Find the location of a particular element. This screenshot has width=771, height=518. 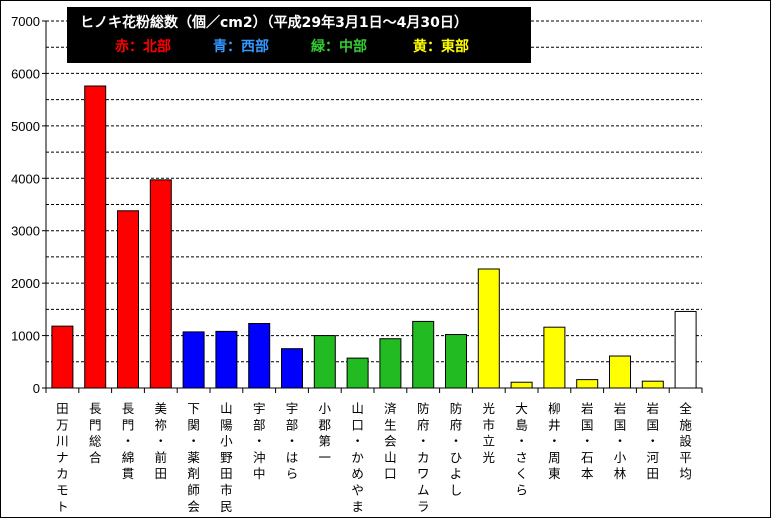

category-label: 長門総合 is located at coordinates (95, 433).